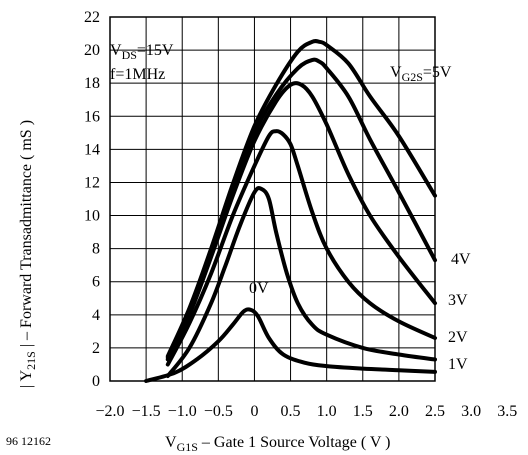 This screenshot has width=528, height=455. Describe the element at coordinates (421, 74) in the screenshot. I see `curve-label-5V: VG2S=5V` at that location.